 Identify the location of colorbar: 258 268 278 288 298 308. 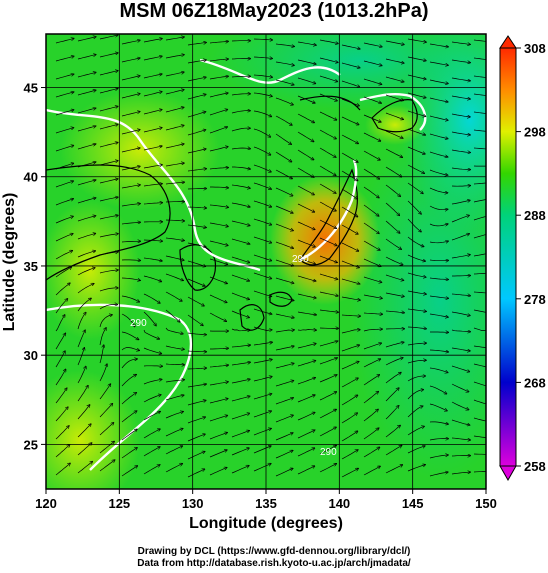
(522, 258).